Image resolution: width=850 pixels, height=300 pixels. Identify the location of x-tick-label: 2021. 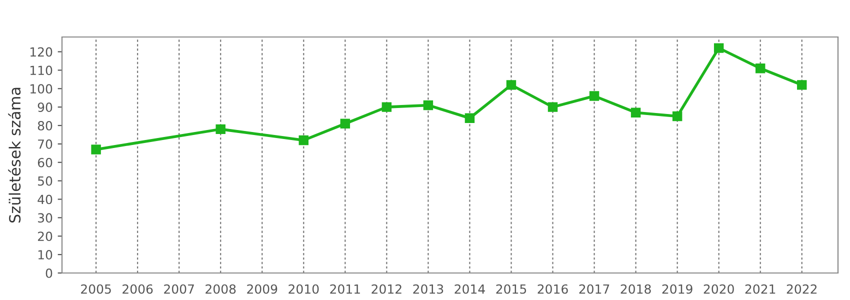
(760, 289).